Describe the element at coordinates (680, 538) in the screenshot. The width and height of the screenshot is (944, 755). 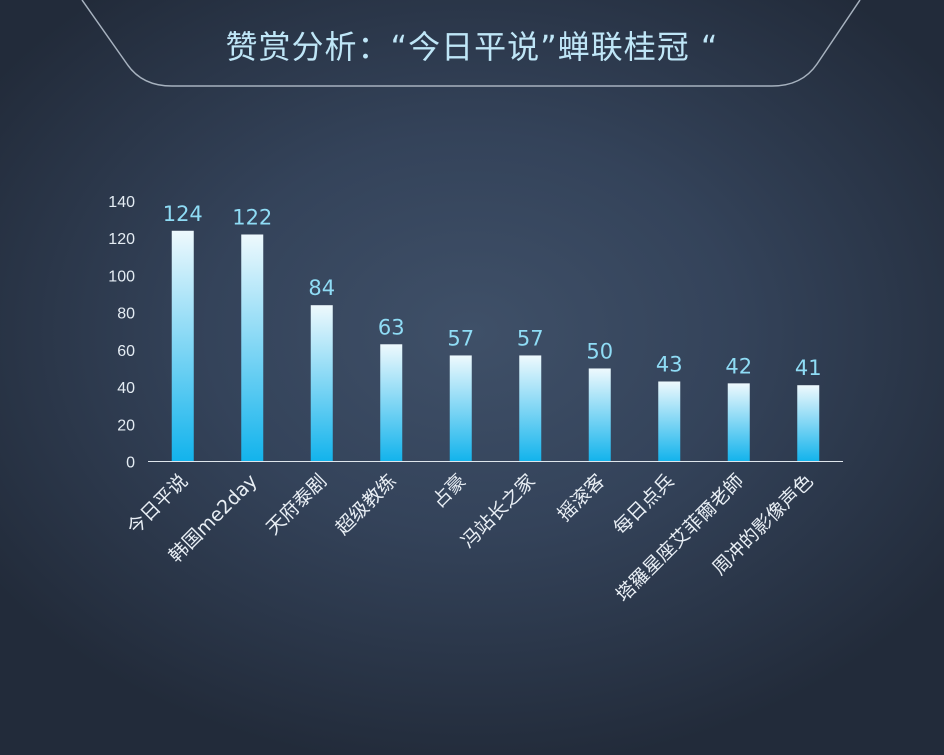
I see `x-tick-label: 塔羅星座艾菲爾老師` at that location.